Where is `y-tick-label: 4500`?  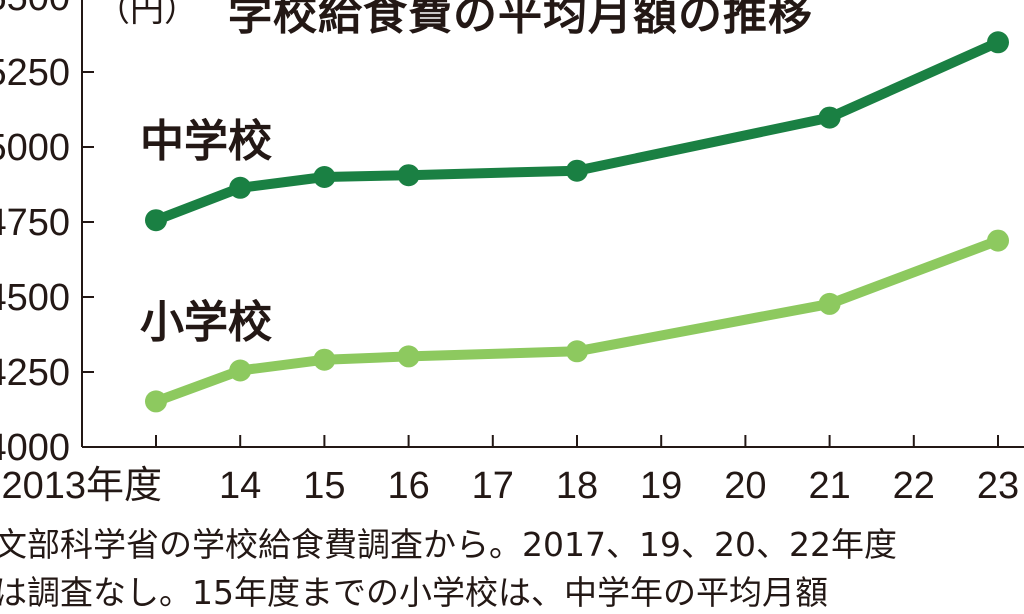
y-tick-label: 4500 is located at coordinates (35, 298).